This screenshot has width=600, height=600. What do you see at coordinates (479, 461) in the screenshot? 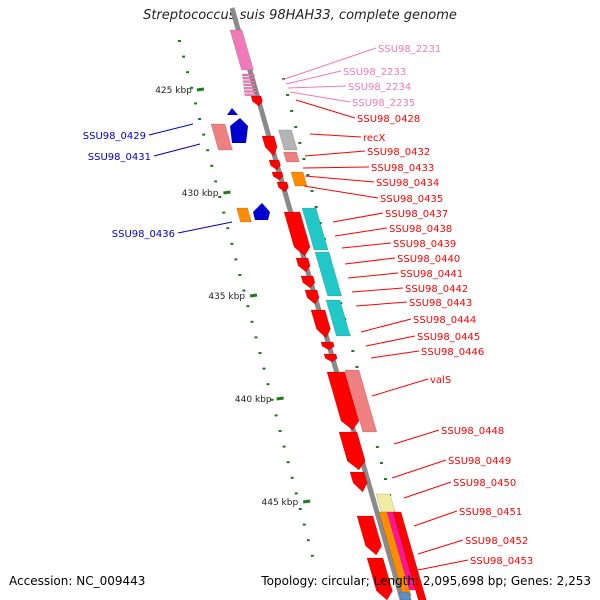
I see `gene-label: SSU98_0449` at bounding box center [479, 461].